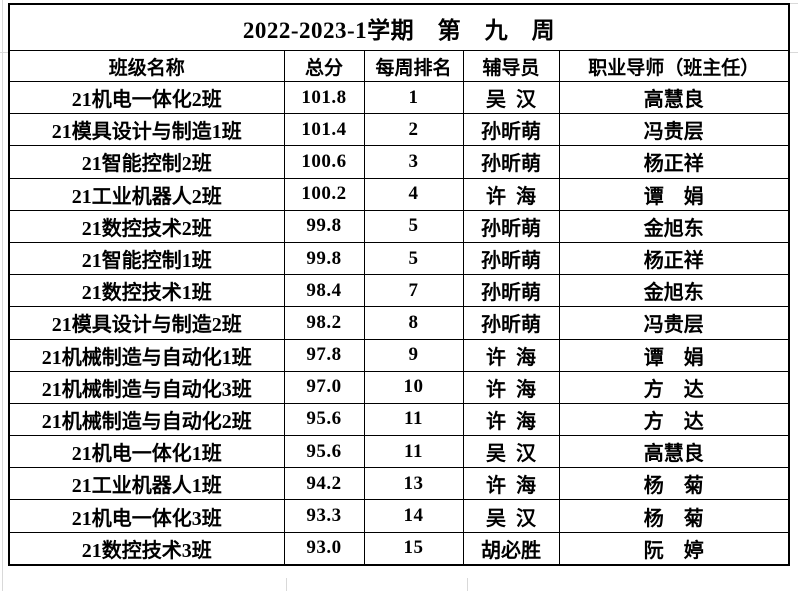 This screenshot has width=798, height=591. I want to click on cell-class-name: 21机械制造与自动化2班, so click(146, 419).